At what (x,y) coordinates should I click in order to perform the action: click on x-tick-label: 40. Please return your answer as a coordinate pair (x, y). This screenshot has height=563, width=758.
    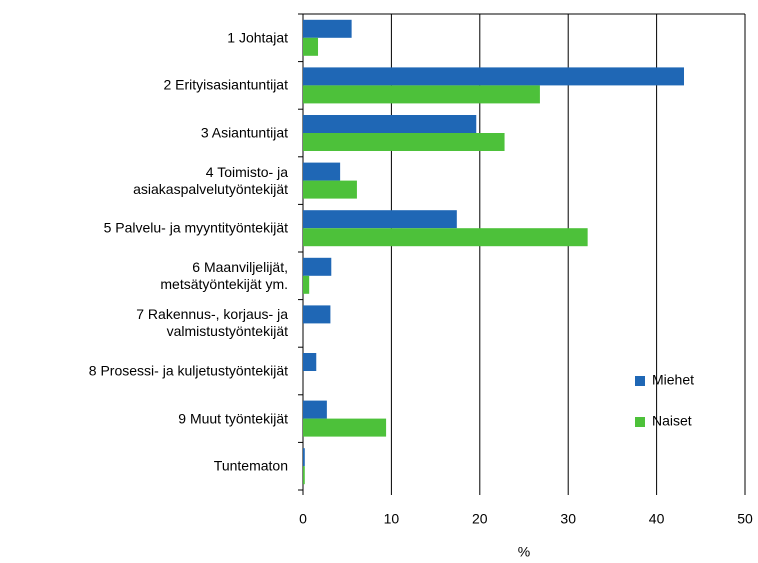
    Looking at the image, I should click on (657, 519).